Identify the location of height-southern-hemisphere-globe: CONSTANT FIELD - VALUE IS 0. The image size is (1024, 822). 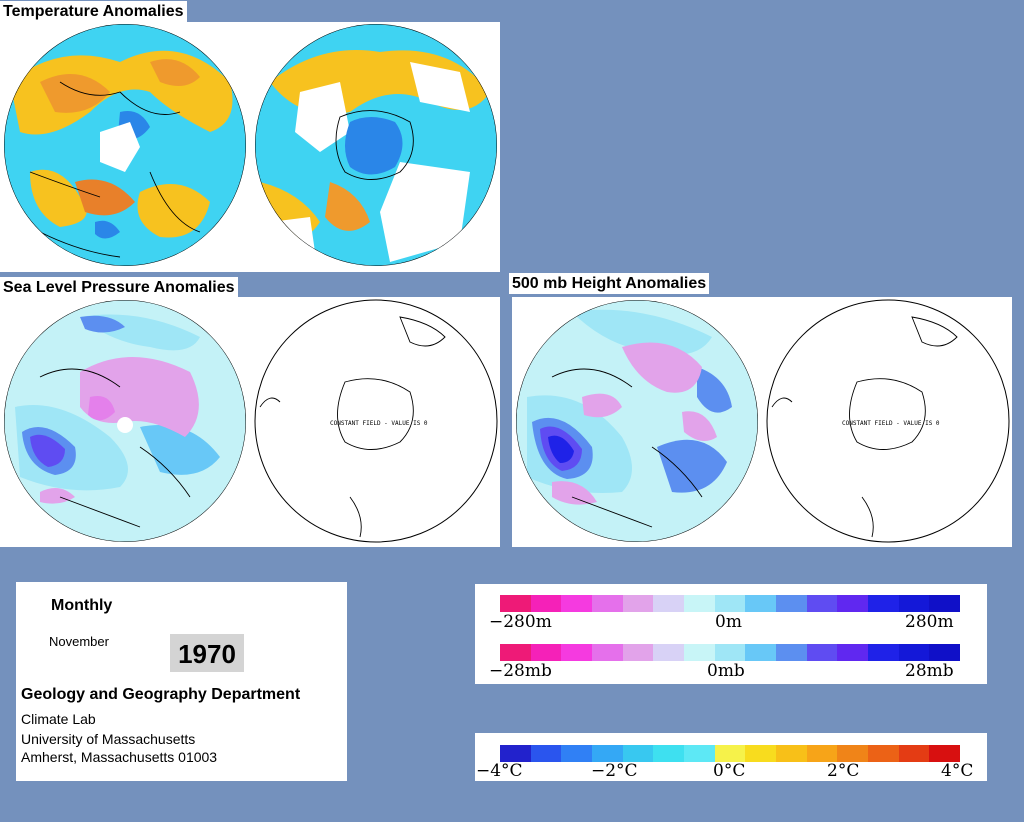
(888, 421).